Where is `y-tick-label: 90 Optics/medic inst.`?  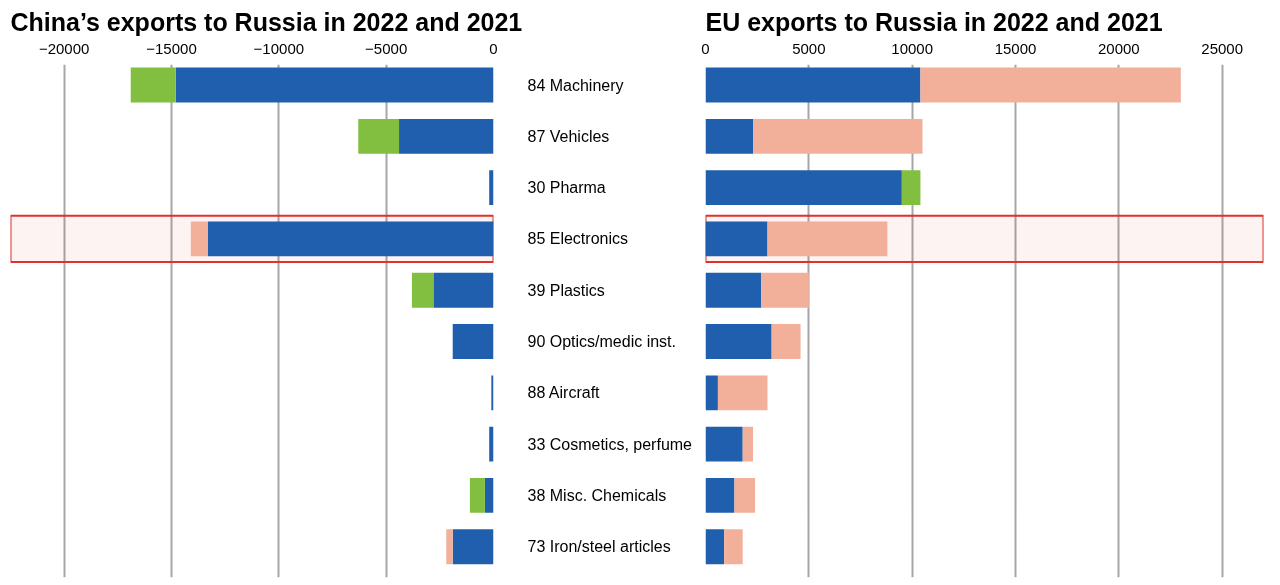
y-tick-label: 90 Optics/medic inst. is located at coordinates (601, 342).